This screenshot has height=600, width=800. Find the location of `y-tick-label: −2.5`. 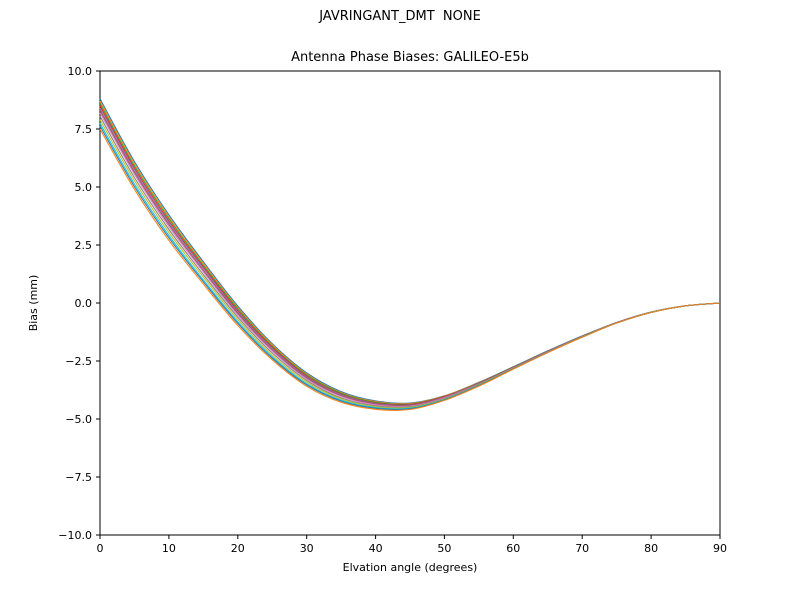

y-tick-label: −2.5 is located at coordinates (78, 361).